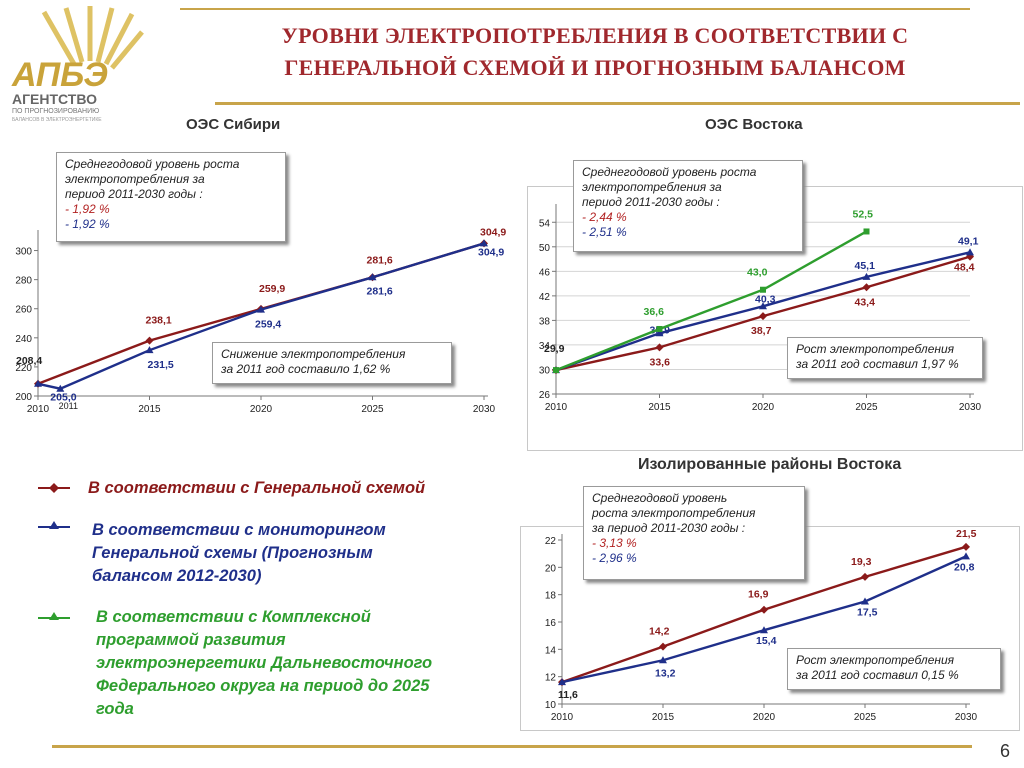 The image size is (1024, 768). What do you see at coordinates (604, 217) in the screenshot?
I see `ann-rate-general: - 2,44 %` at bounding box center [604, 217].